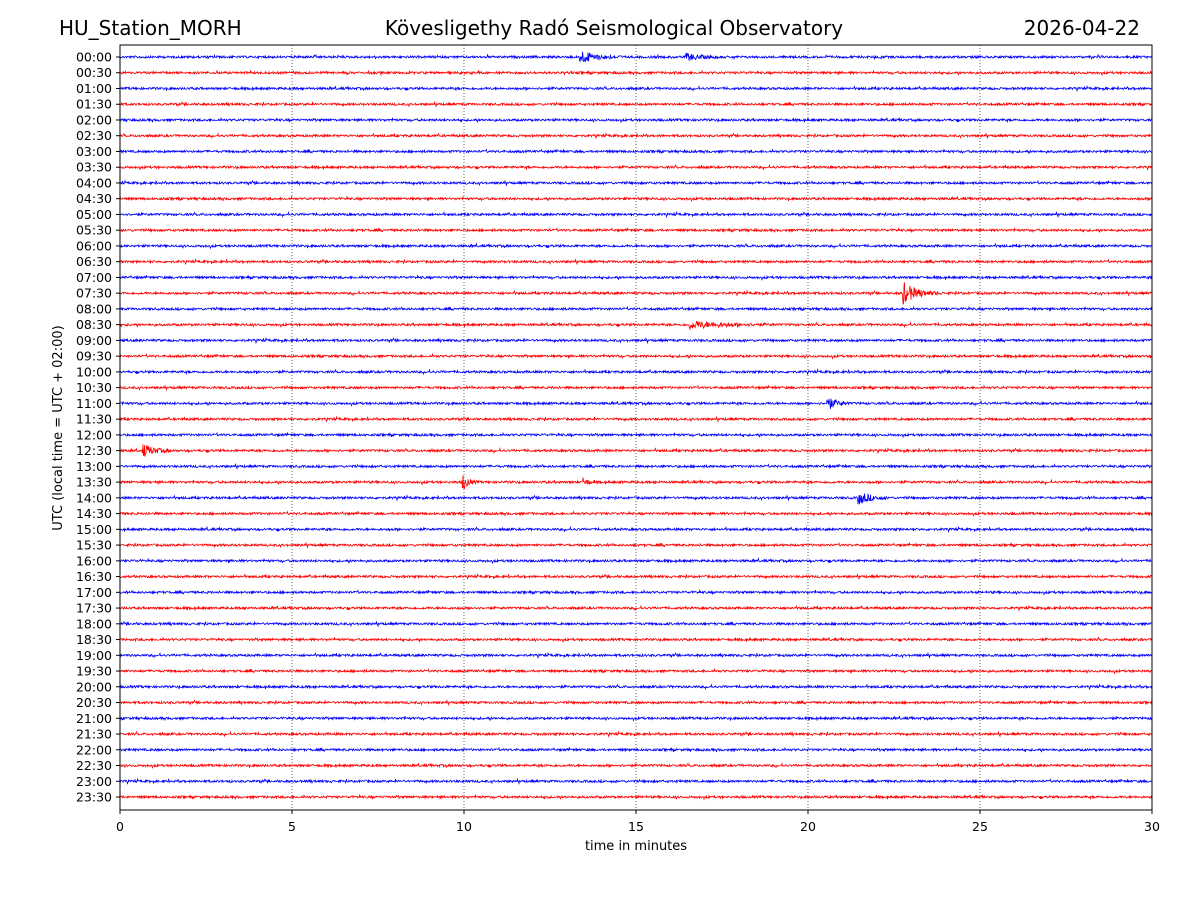  Describe the element at coordinates (94, 466) in the screenshot. I see `y-tick-label: 13:00` at that location.